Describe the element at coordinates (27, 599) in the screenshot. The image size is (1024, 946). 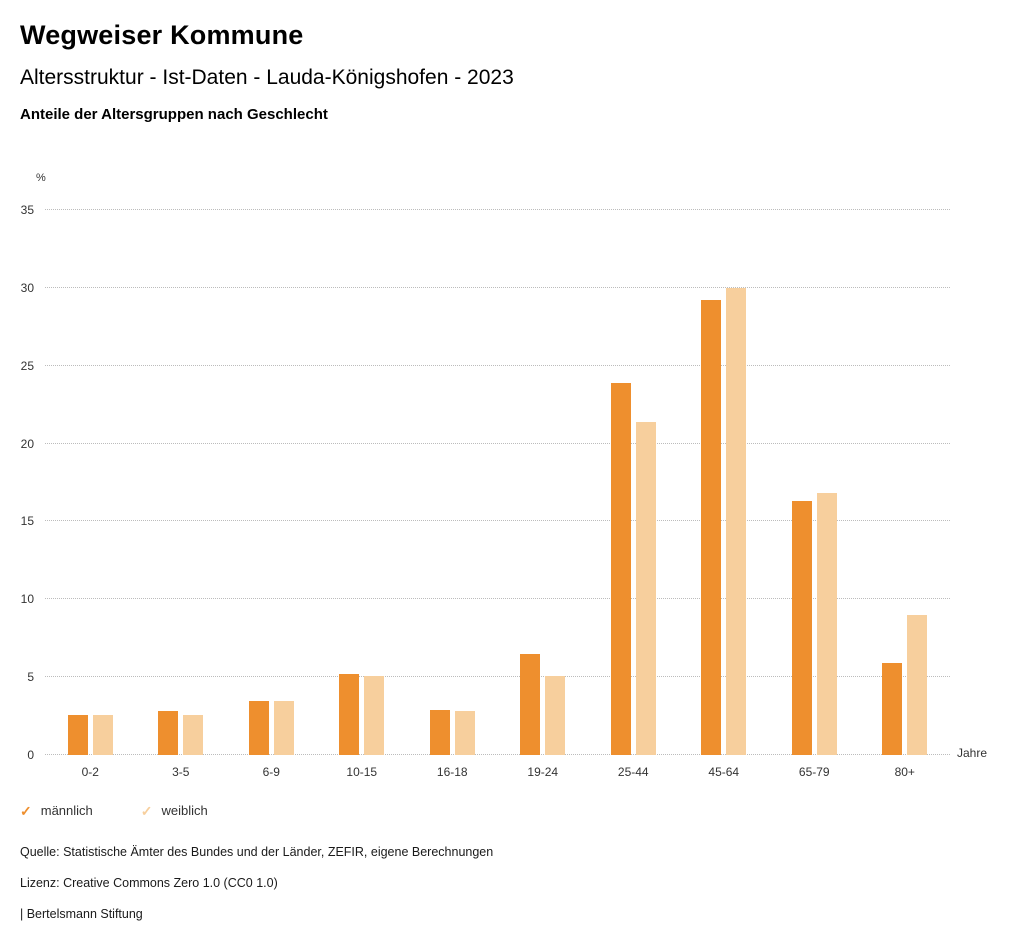
I see `y-tick-label: 10` at that location.